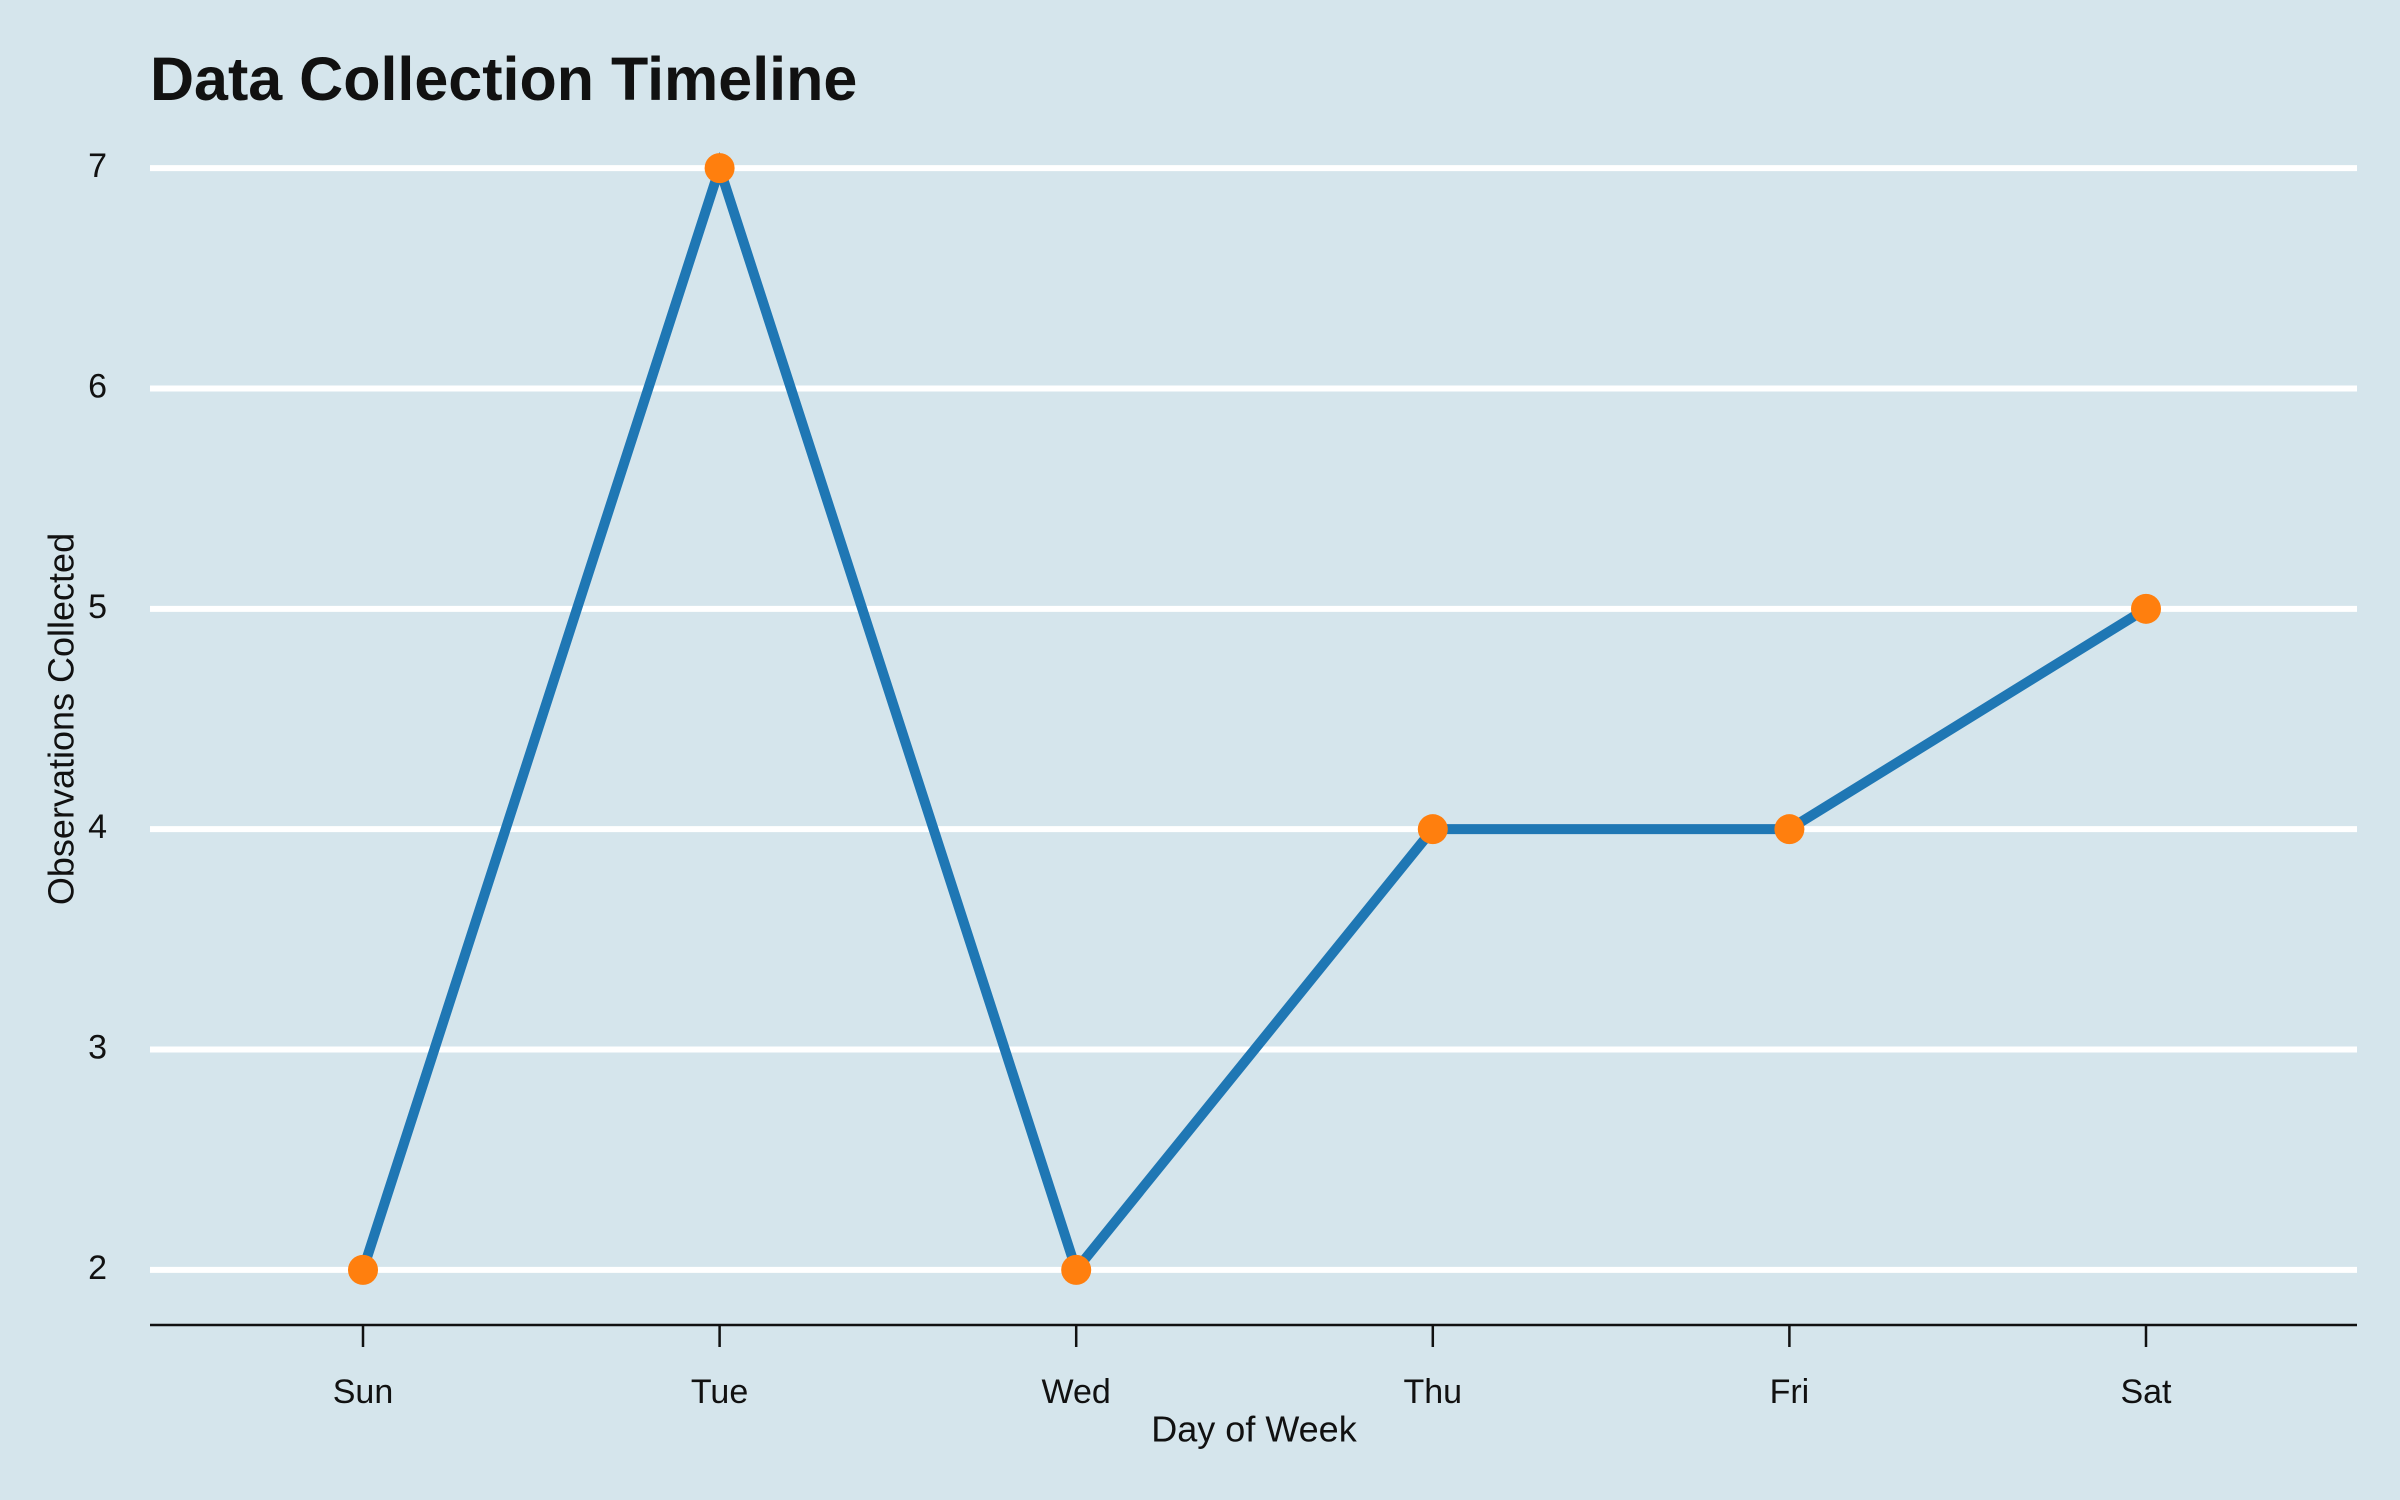  Describe the element at coordinates (97, 166) in the screenshot. I see `y-tick-label: 7` at that location.